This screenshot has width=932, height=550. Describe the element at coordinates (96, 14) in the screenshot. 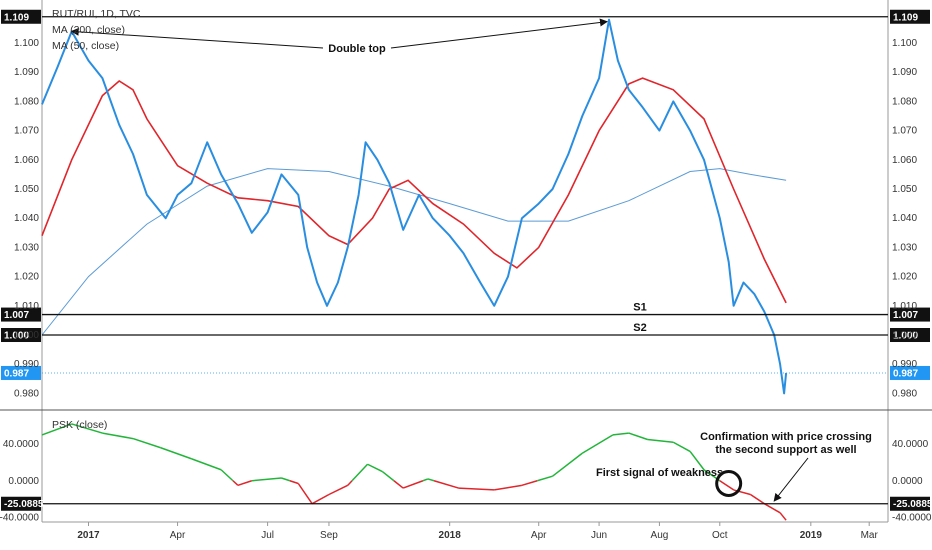

I see `chart-title: RUT/RUI, 1D, TVC` at that location.